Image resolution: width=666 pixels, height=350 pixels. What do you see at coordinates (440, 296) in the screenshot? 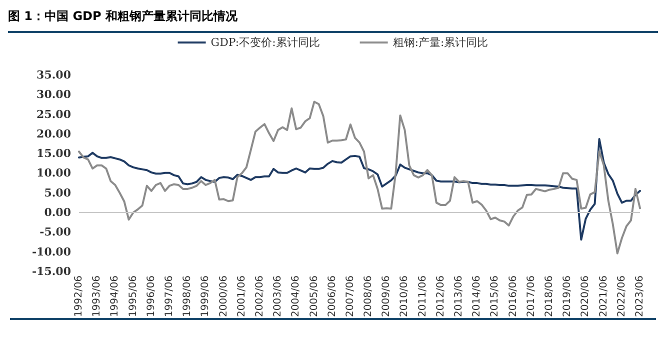
I see `x-tick-label: 2012/06` at bounding box center [440, 296].